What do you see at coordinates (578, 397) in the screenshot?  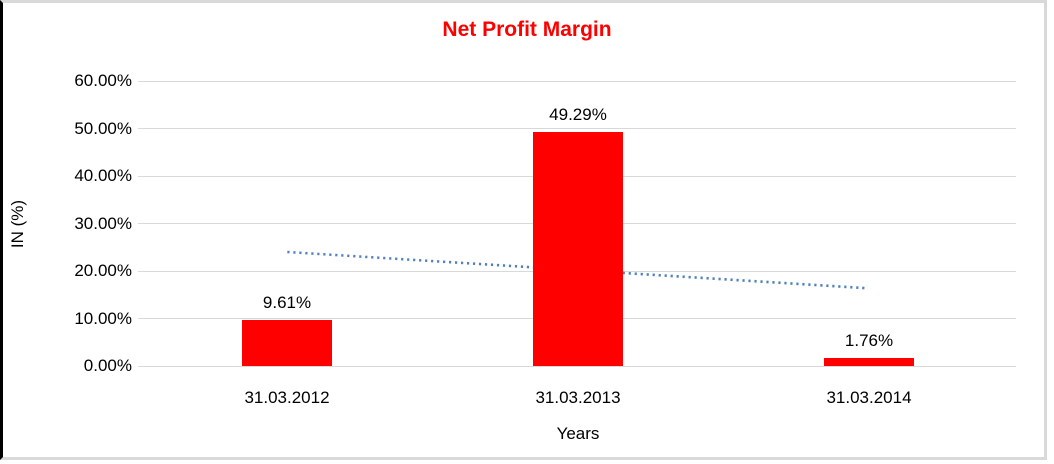 I see `x-tick-label: 31.03.2013` at bounding box center [578, 397].